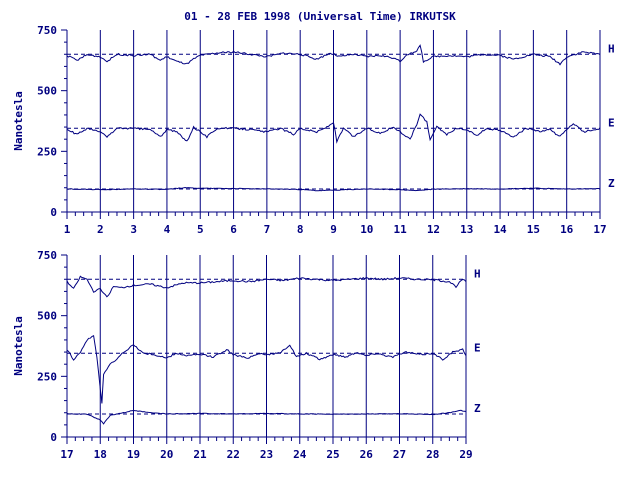 Image resolution: width=640 pixels, height=480 pixels. What do you see at coordinates (167, 229) in the screenshot?
I see `x-tick-label: 4` at bounding box center [167, 229].